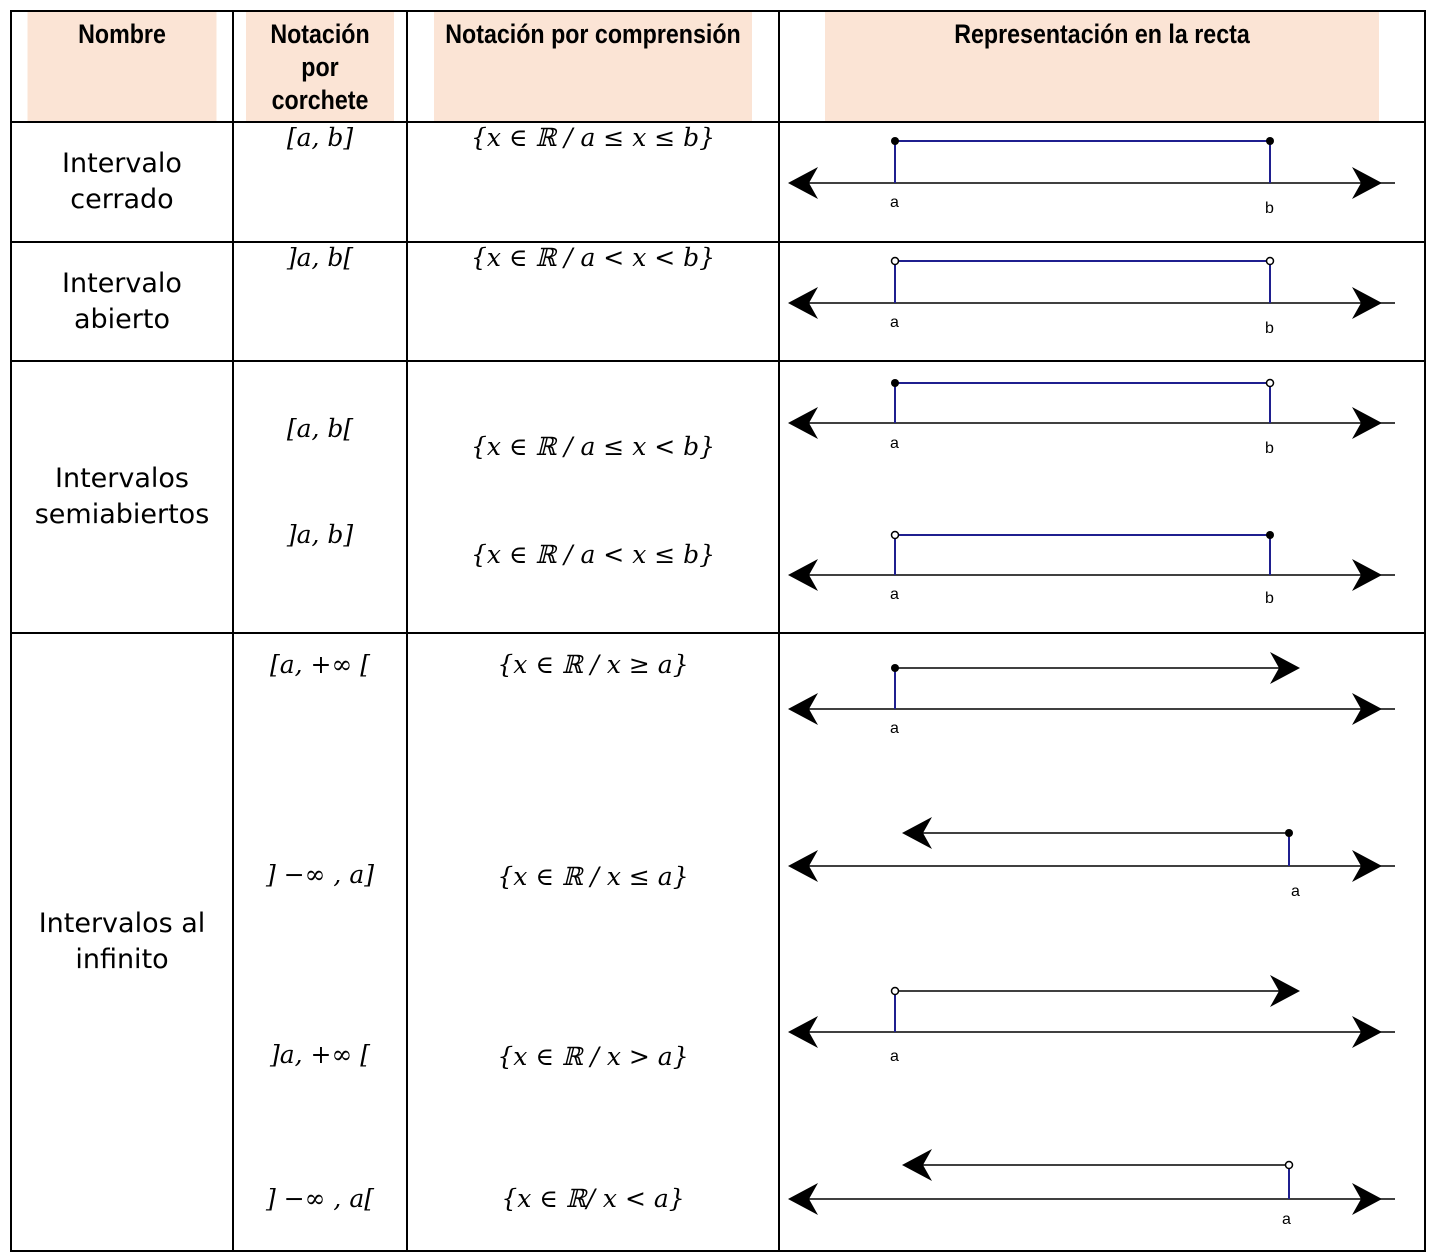 The image size is (1429, 1252). Describe the element at coordinates (593, 182) in the screenshot. I see `set-closed: {x ∈ ℝ / a ≤ x ≤ b}` at that location.